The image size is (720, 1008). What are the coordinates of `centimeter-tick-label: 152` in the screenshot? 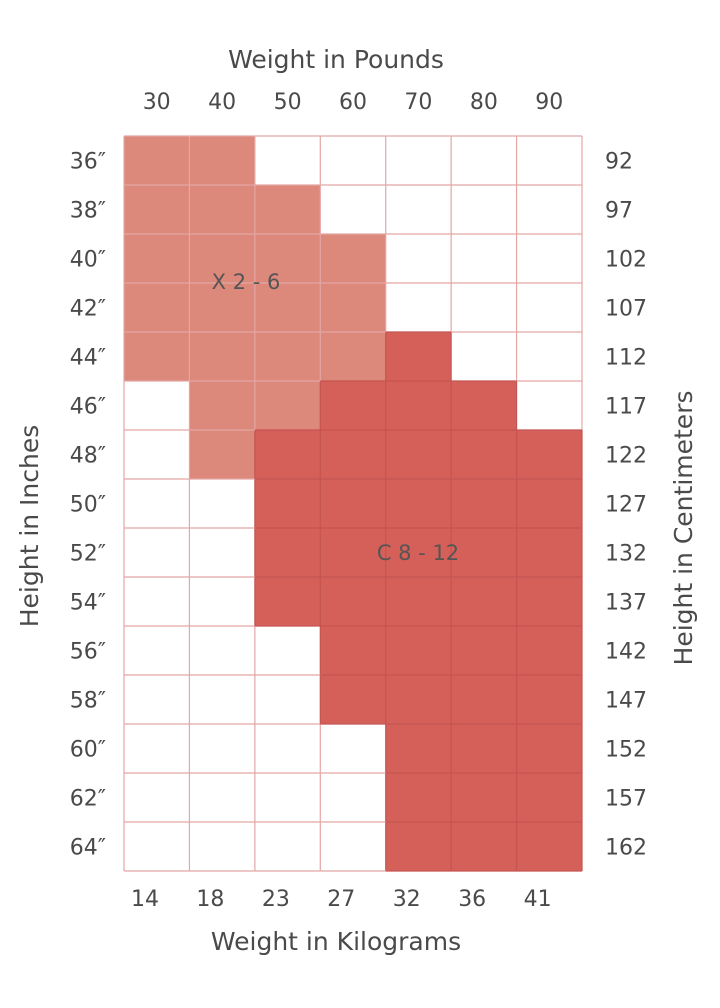 It's located at (626, 750).